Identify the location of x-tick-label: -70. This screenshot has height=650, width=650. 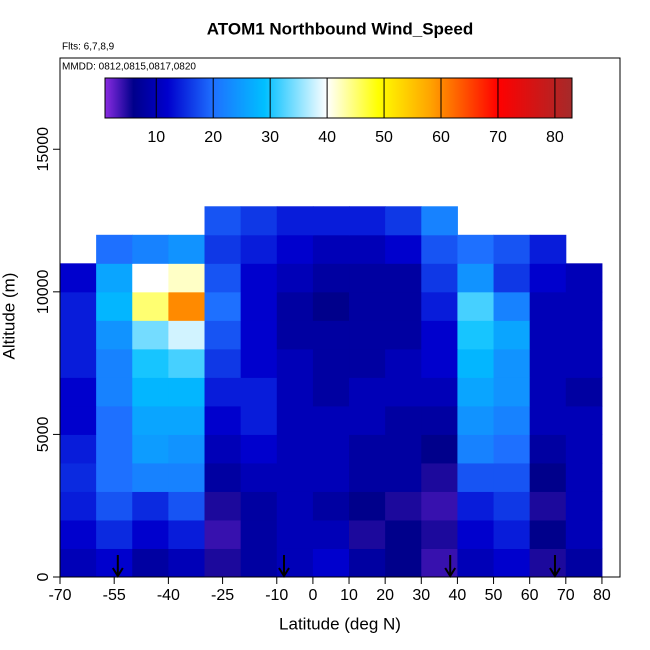
(59, 595).